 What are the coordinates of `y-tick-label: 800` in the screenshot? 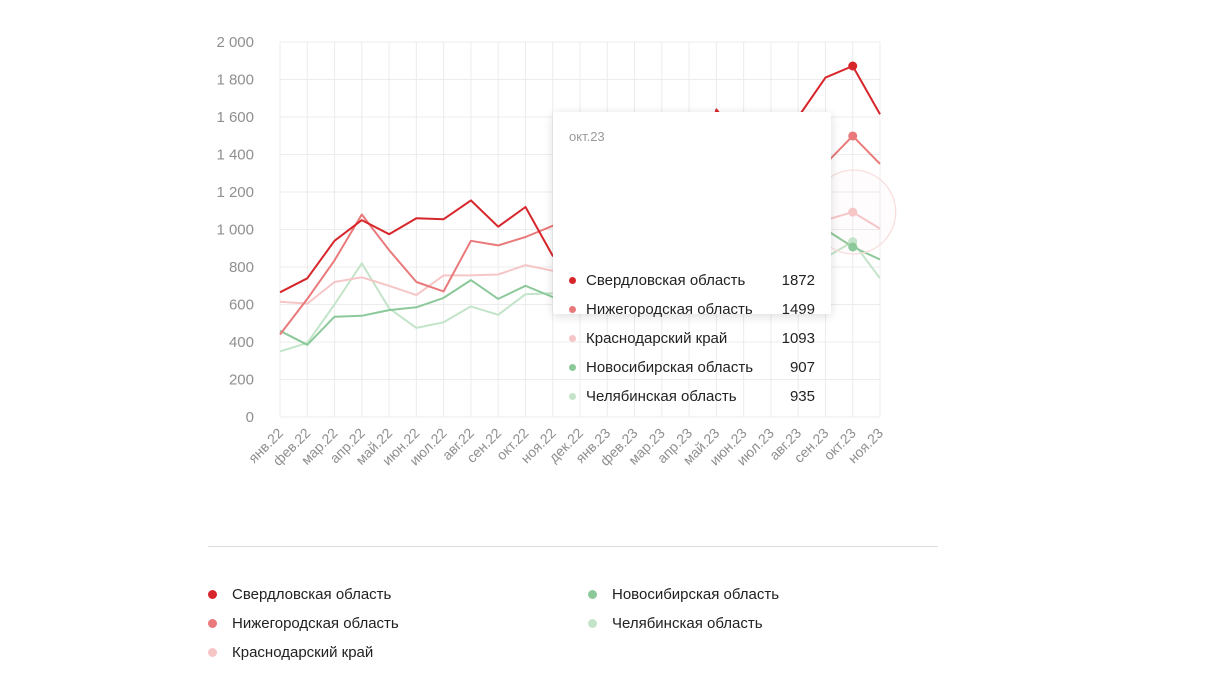 It's located at (241, 267).